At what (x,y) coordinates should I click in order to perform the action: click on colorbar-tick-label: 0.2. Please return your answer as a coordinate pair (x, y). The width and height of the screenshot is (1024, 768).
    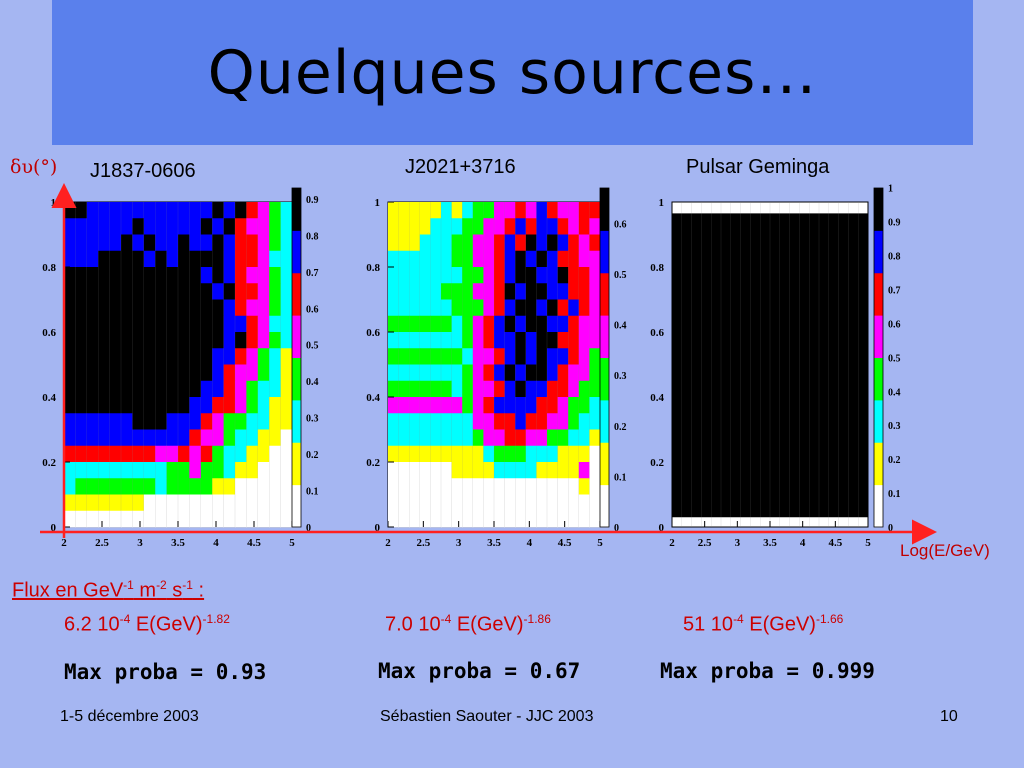
    Looking at the image, I should click on (620, 427).